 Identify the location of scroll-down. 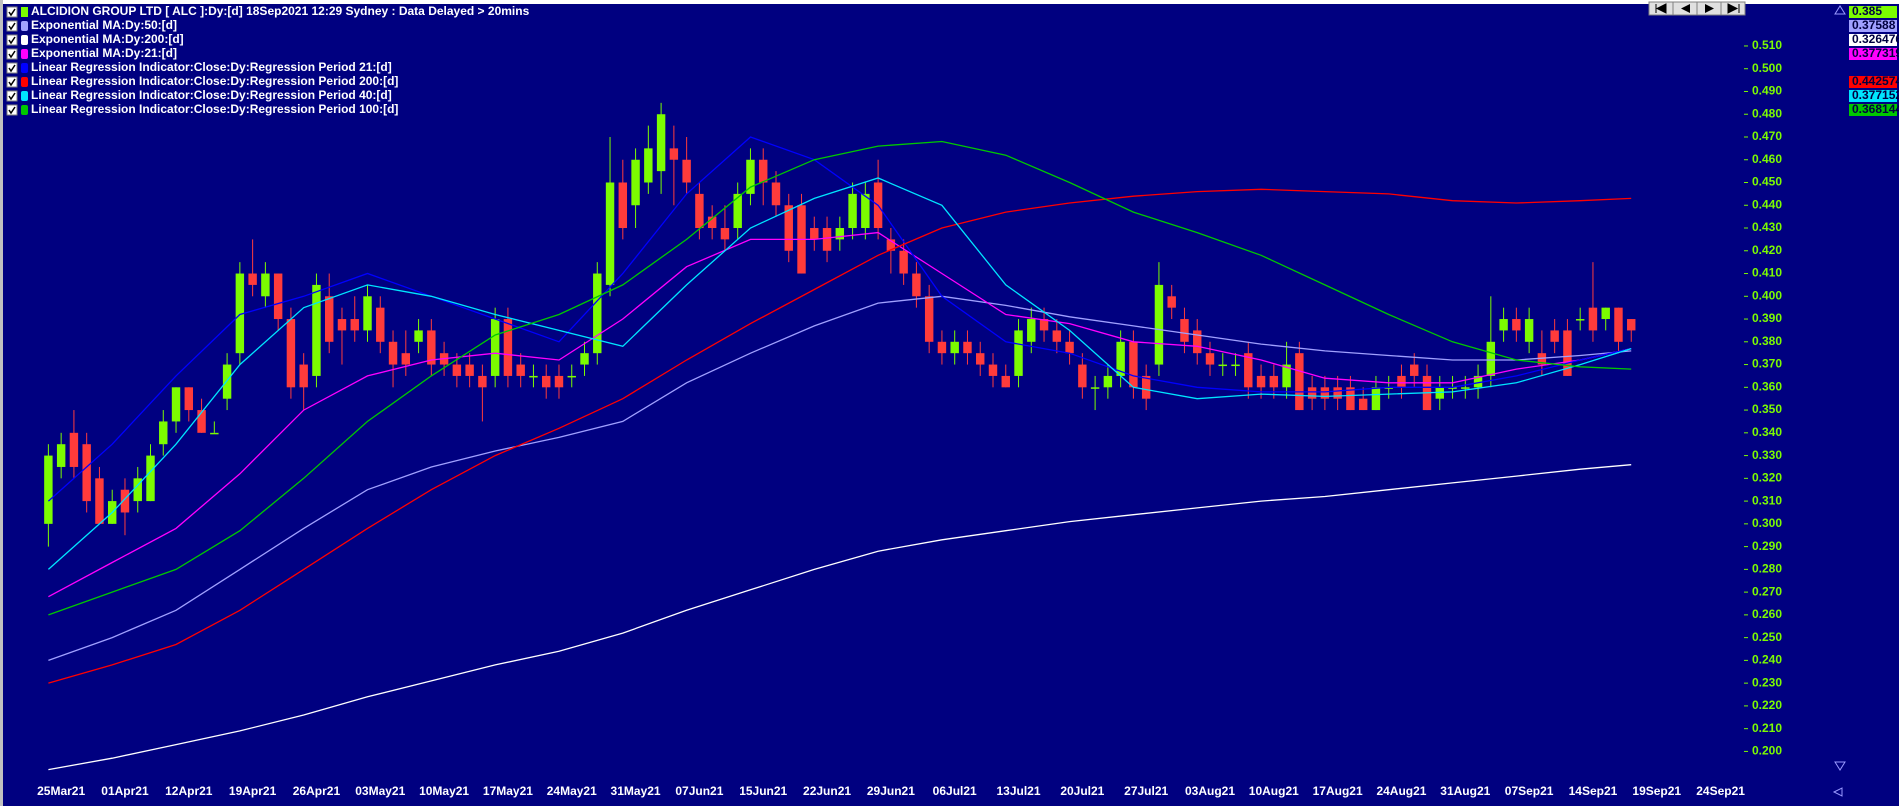
(1840, 766).